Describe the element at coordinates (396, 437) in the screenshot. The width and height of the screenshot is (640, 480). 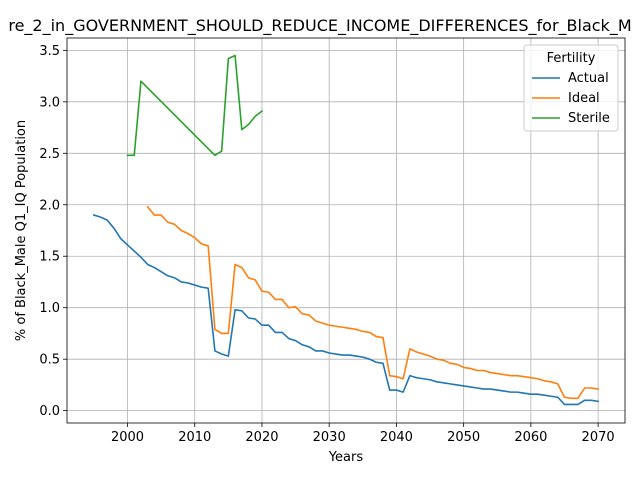
I see `x-tick-label: 2040` at that location.